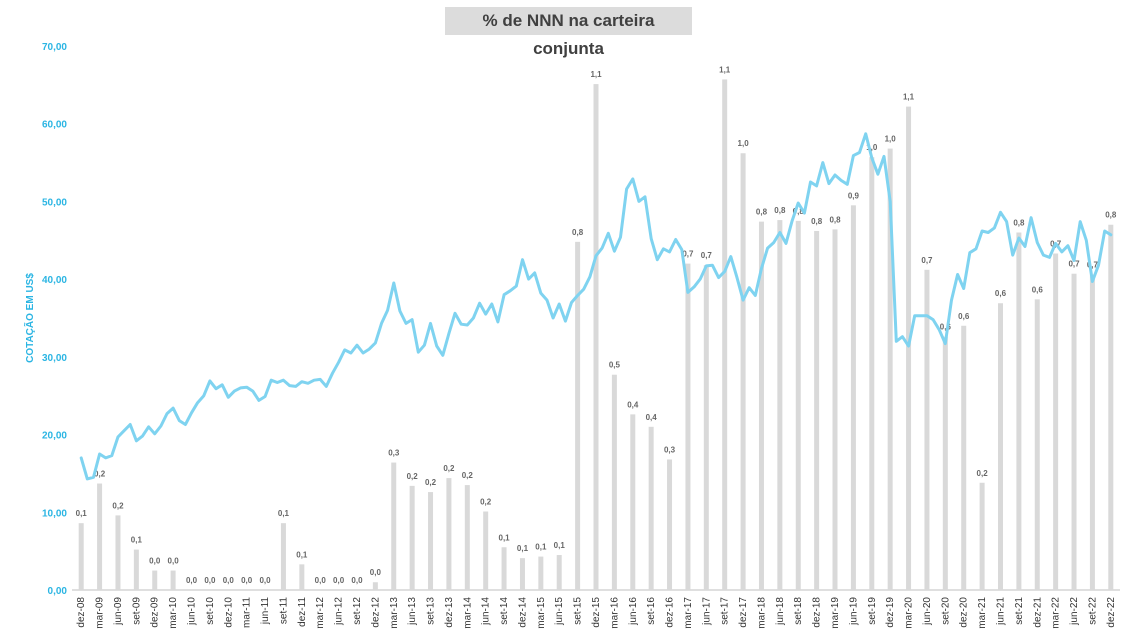 This screenshot has width=1136, height=642. What do you see at coordinates (670, 449) in the screenshot?
I see `bar-data-label: 0,3` at bounding box center [670, 449].